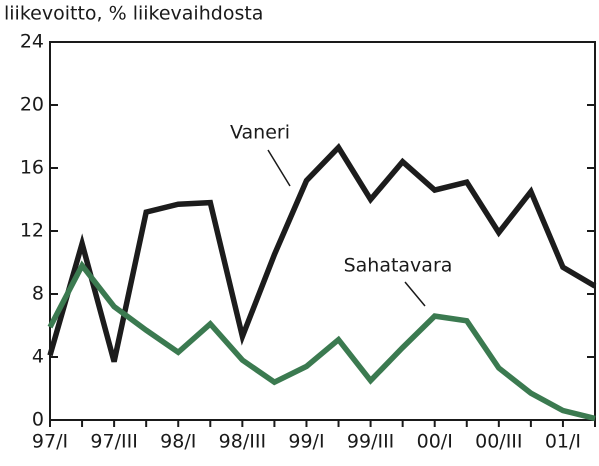 This screenshot has width=599, height=466. I want to click on x-tick-label: 99/I, so click(306, 442).